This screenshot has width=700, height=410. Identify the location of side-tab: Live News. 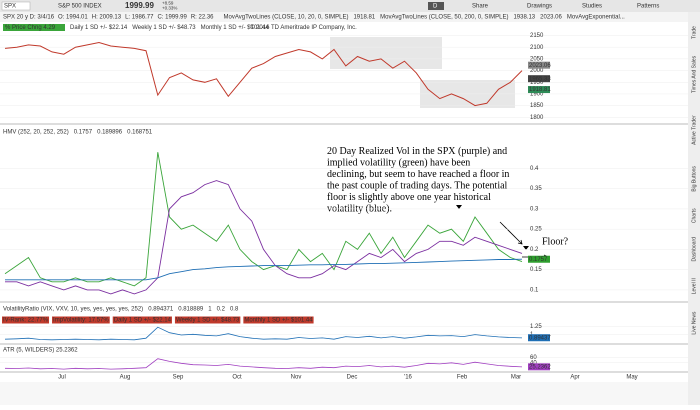
(694, 323).